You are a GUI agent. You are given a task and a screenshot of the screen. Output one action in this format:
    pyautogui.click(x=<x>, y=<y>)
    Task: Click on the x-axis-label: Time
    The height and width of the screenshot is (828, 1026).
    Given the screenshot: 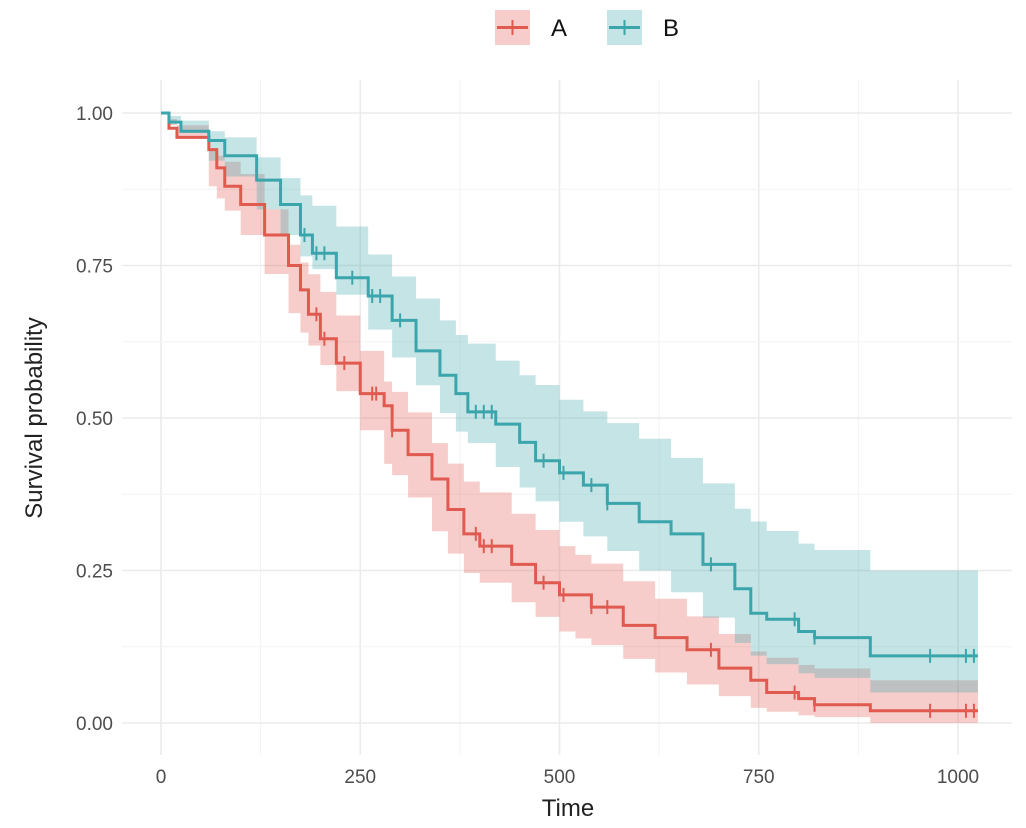 What is the action you would take?
    pyautogui.click(x=568, y=808)
    